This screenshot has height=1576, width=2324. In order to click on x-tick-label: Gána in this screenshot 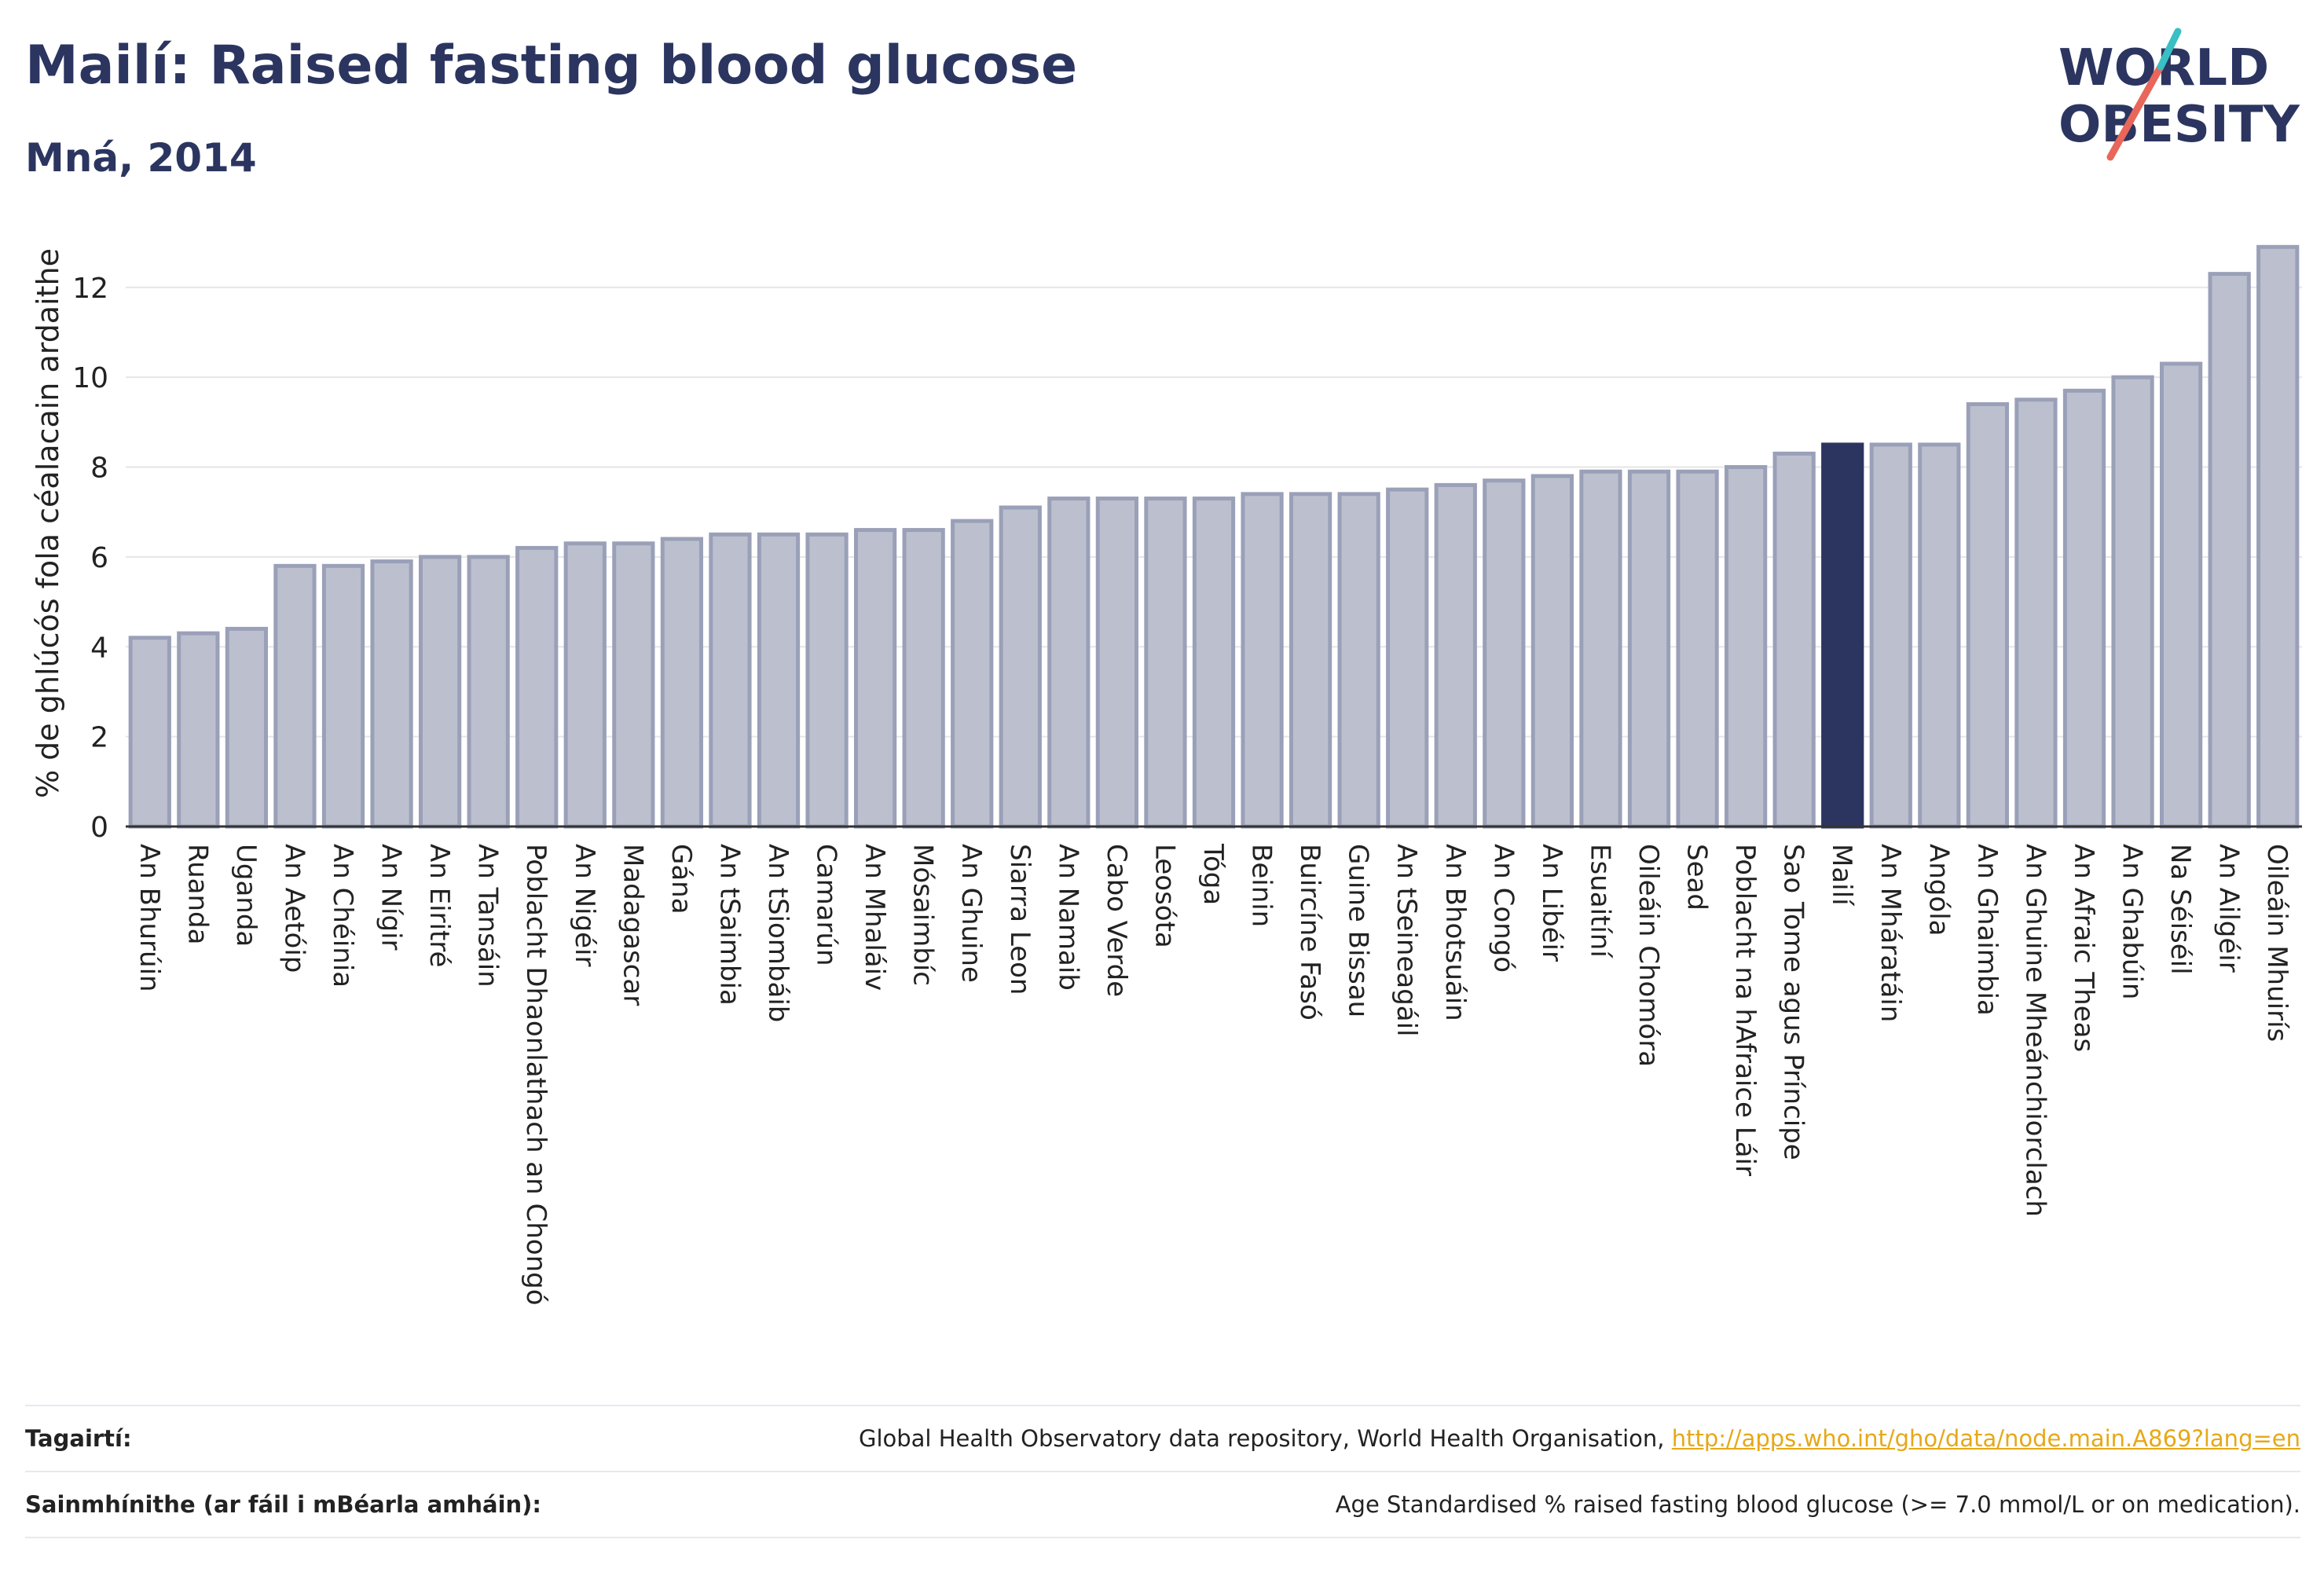, I will do `click(681, 879)`.